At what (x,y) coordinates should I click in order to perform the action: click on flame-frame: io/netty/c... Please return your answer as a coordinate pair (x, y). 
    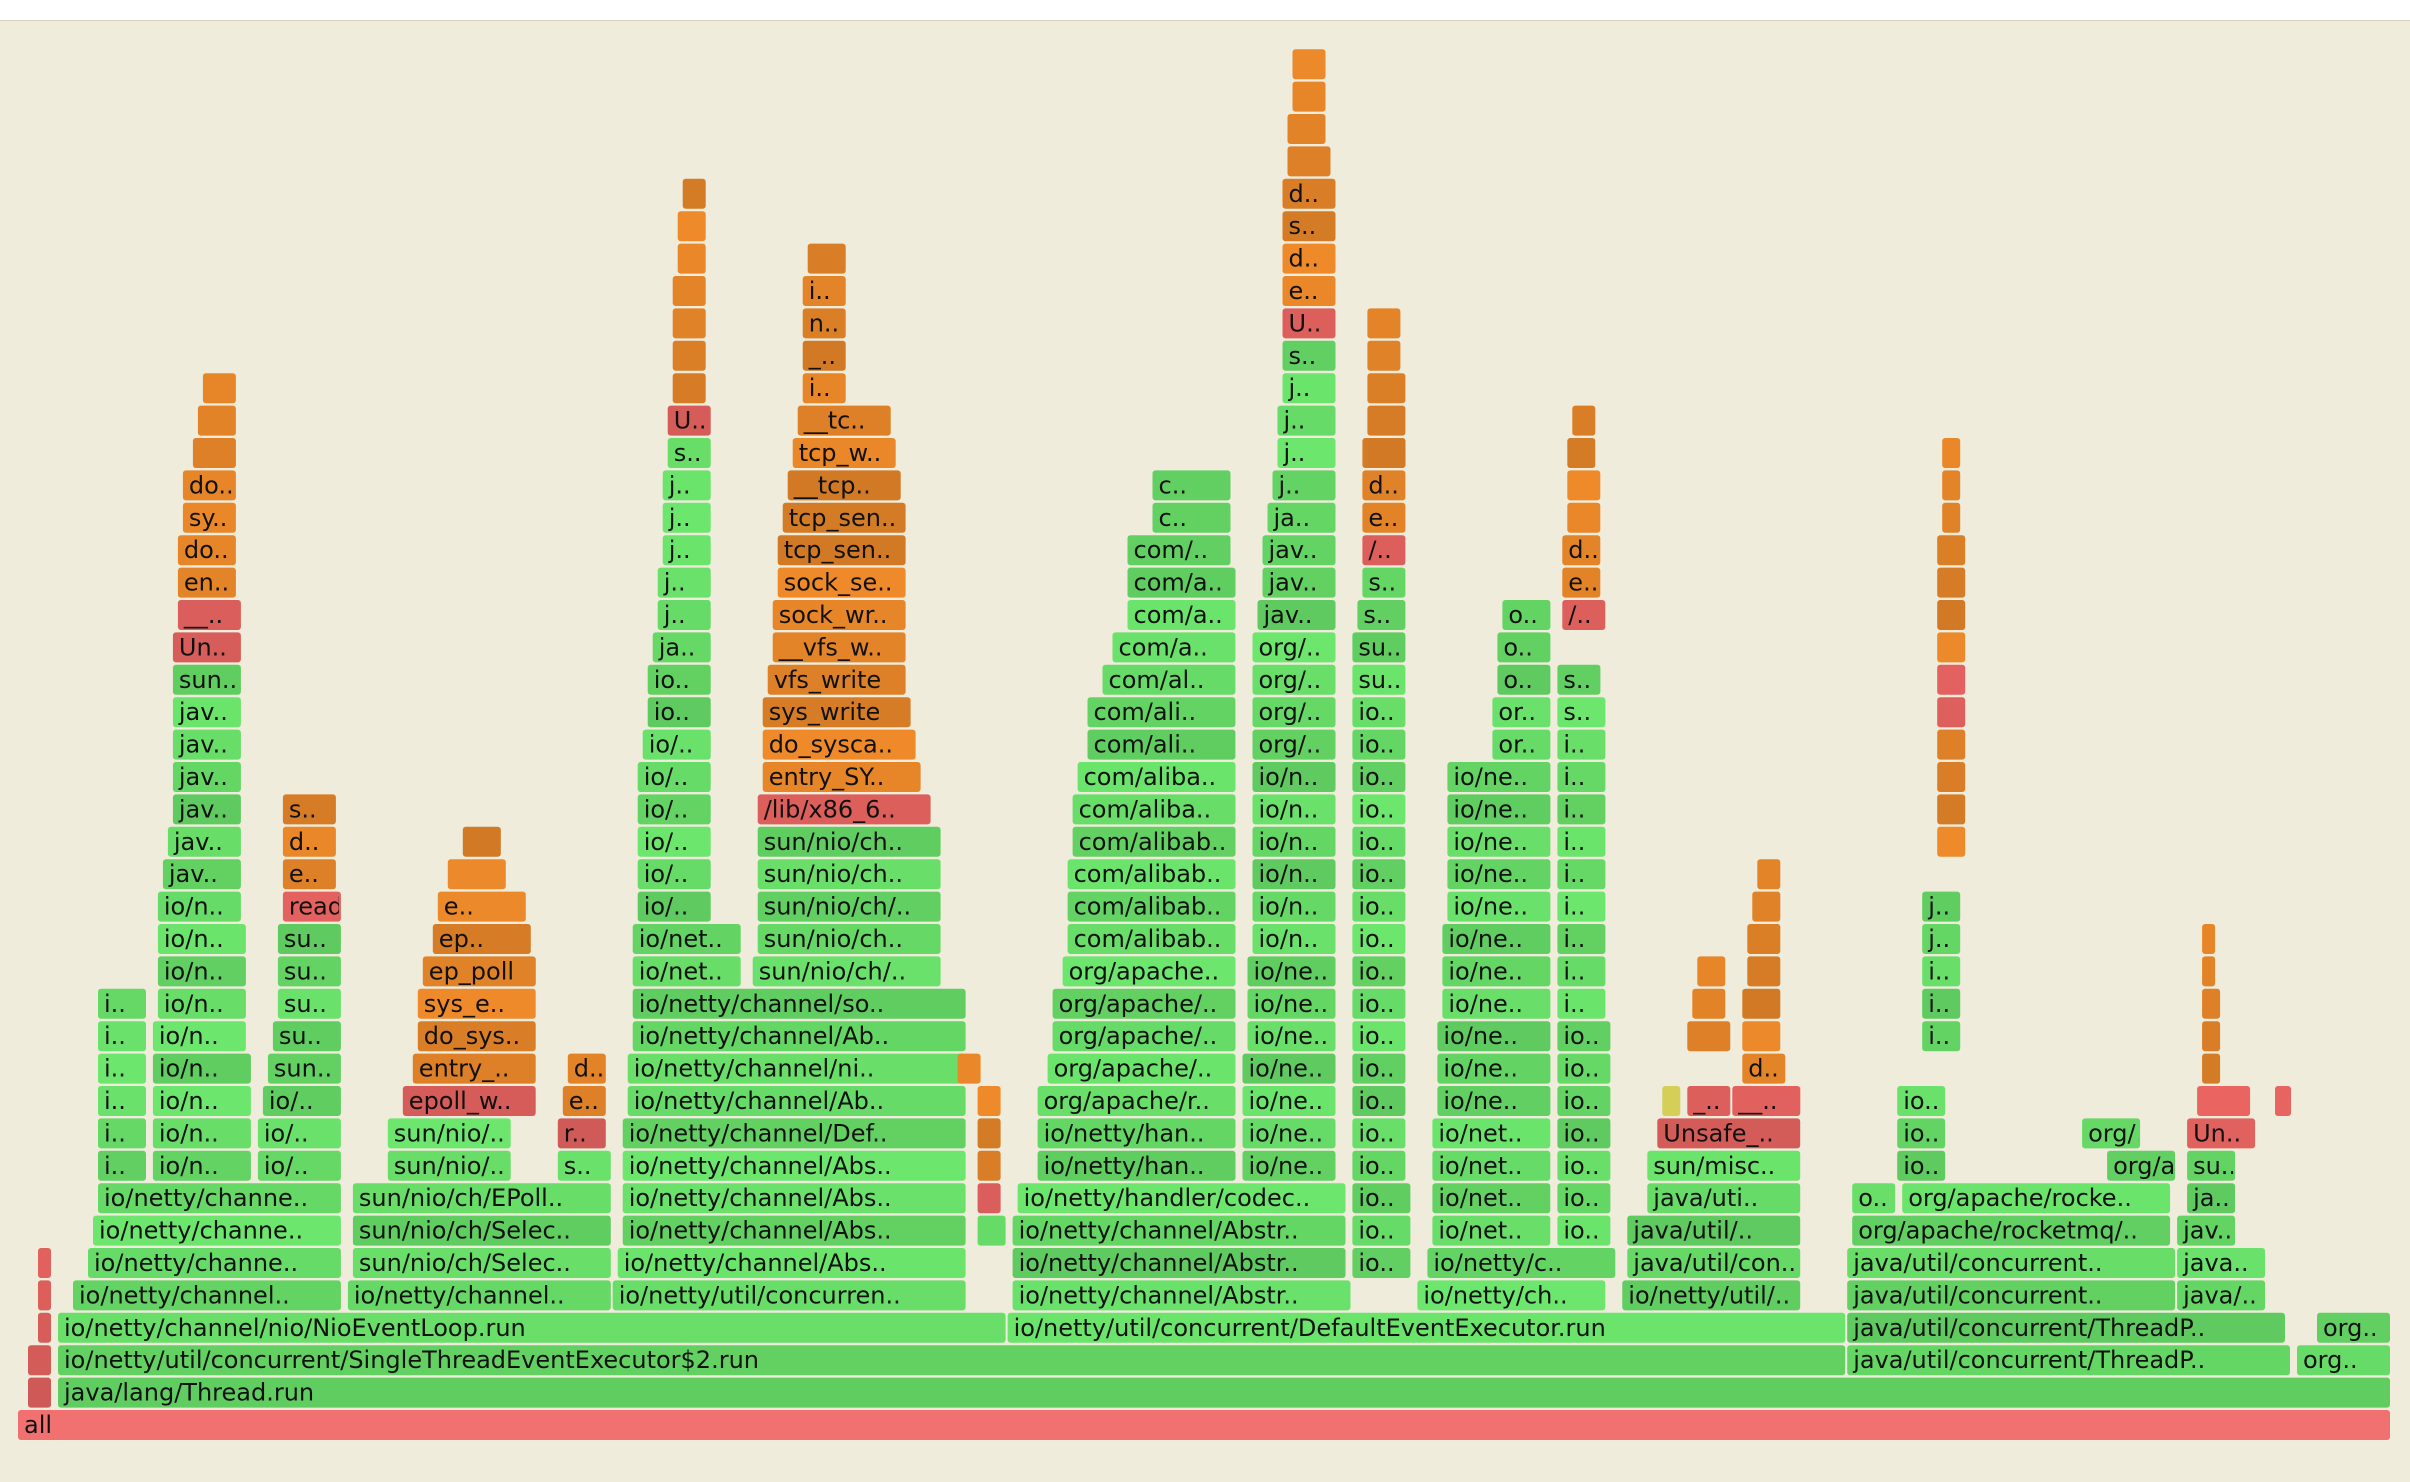
    Looking at the image, I should click on (1521, 1263).